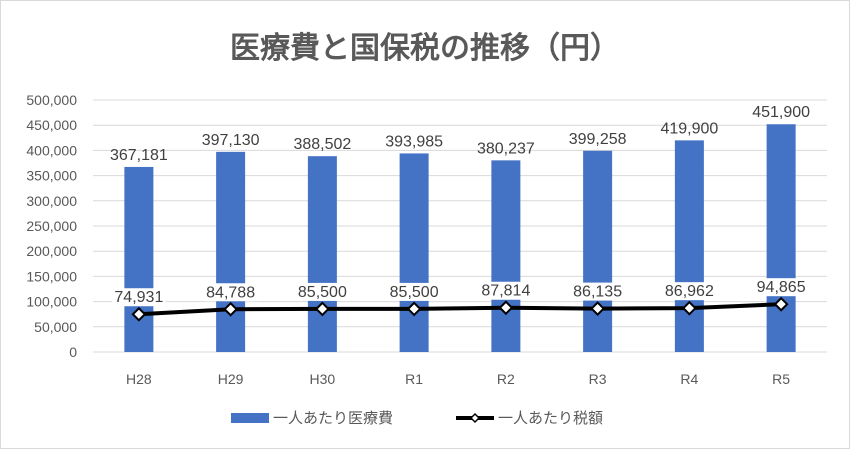 The height and width of the screenshot is (449, 850). What do you see at coordinates (414, 141) in the screenshot?
I see `bar-data-label: 393,985` at bounding box center [414, 141].